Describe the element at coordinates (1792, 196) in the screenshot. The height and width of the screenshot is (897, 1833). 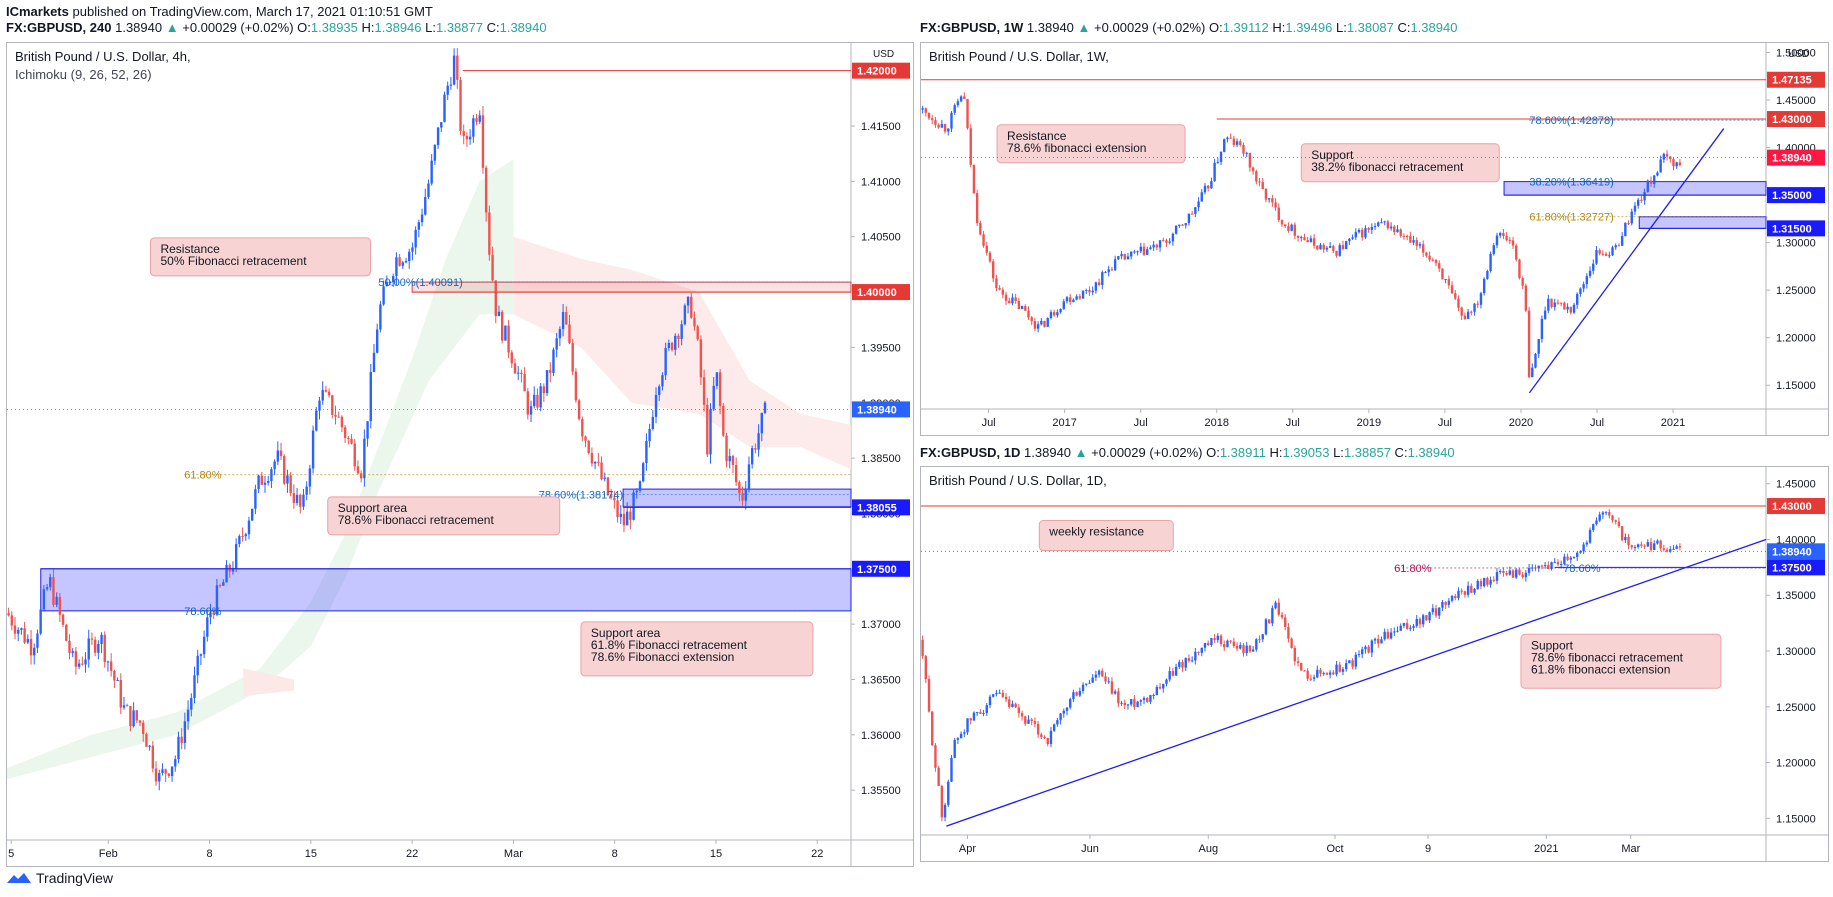
I see `price-tag-label: 1.35000` at that location.